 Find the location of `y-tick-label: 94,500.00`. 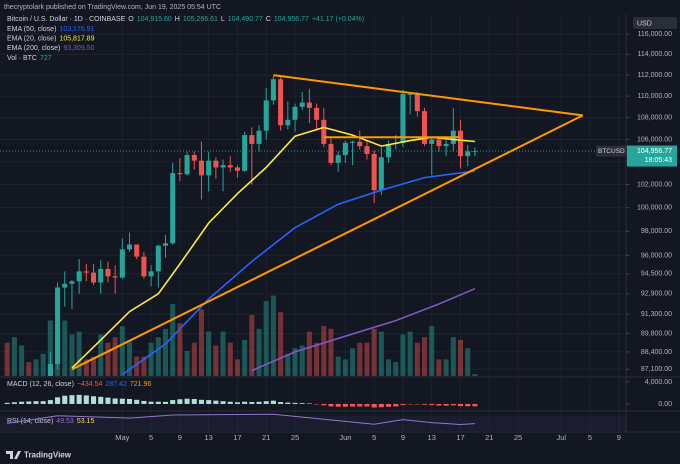

y-tick-label: 94,500.00 is located at coordinates (656, 274).